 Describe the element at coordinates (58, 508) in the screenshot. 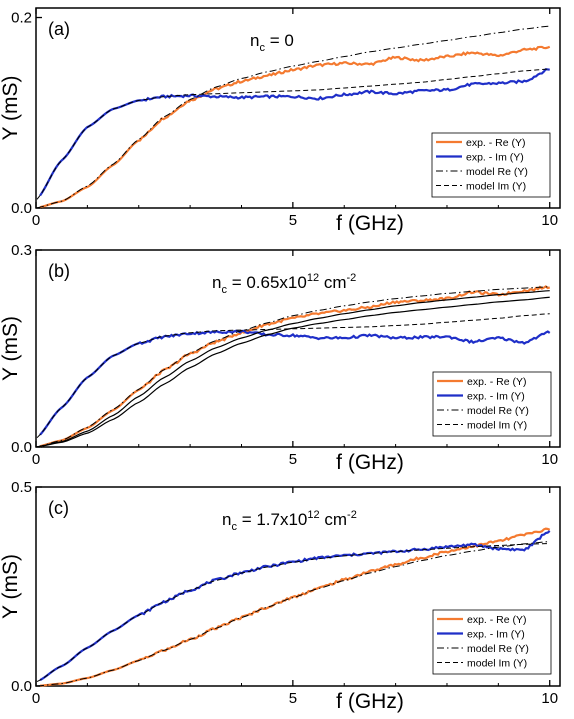

I see `panel-label: (c)` at that location.